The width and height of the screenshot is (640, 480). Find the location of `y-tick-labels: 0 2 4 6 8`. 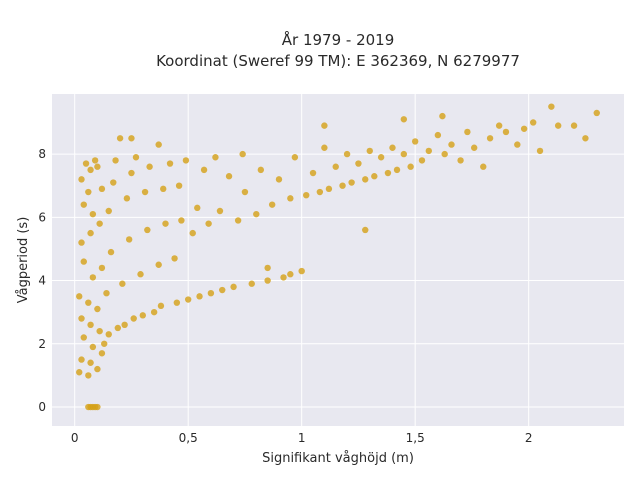

y-tick-labels: 0 2 4 6 8 is located at coordinates (42, 280).